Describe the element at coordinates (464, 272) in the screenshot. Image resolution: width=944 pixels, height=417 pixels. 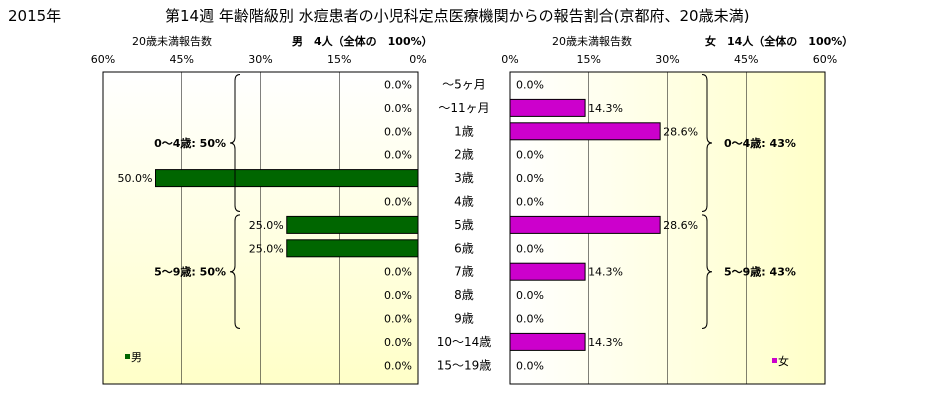
I see `category-label: 7歳` at that location.